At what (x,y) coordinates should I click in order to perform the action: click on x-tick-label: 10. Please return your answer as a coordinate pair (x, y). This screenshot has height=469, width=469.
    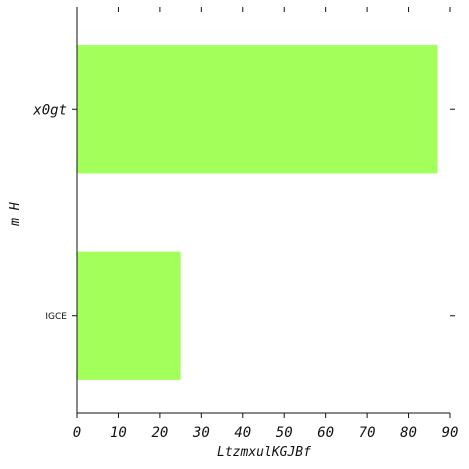
    Looking at the image, I should click on (118, 433).